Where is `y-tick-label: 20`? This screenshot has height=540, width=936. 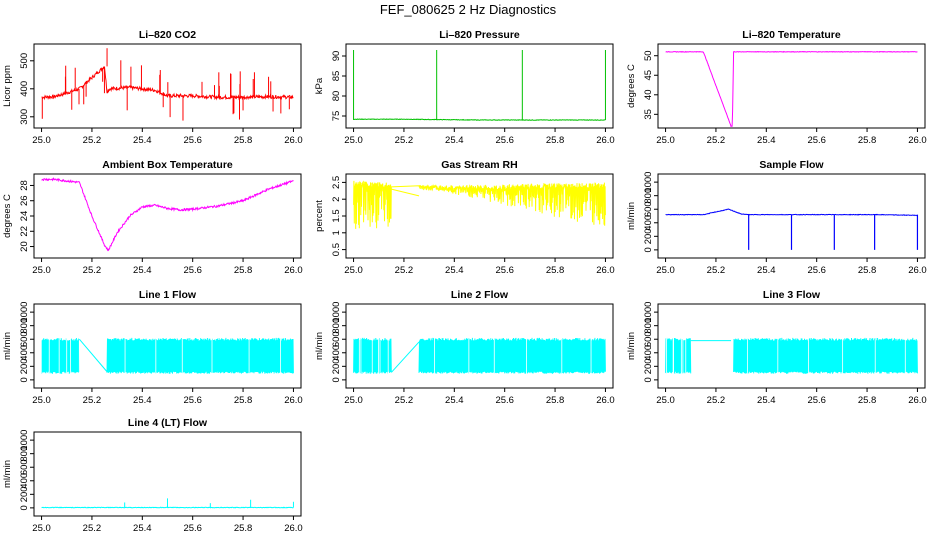 y-tick-label: 20 is located at coordinates (24, 246).